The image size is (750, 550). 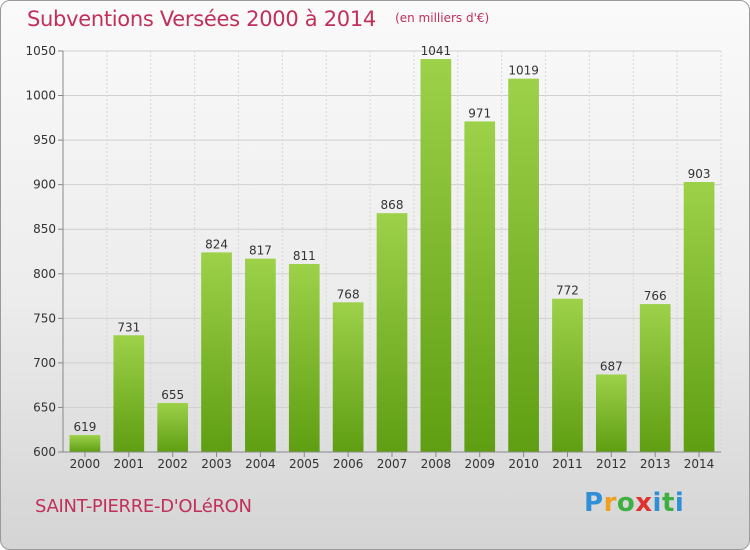 What do you see at coordinates (644, 503) in the screenshot?
I see `brand-letter: x` at bounding box center [644, 503].